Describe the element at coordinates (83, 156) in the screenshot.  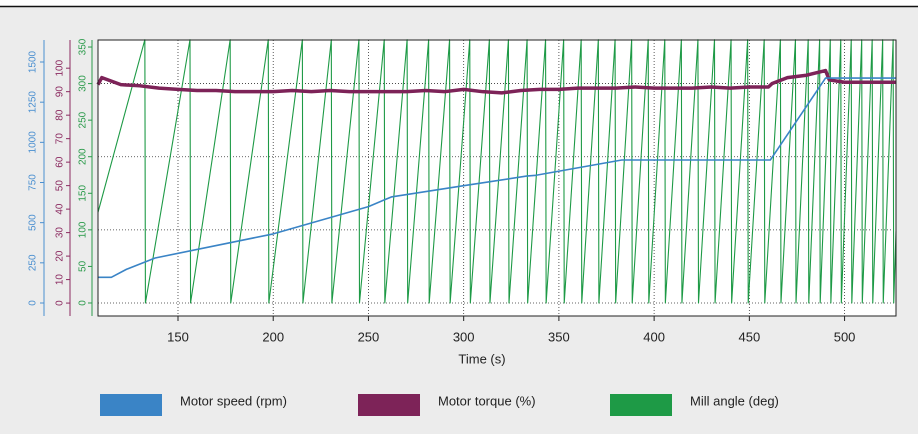
I see `y-tick-label: 200` at that location.